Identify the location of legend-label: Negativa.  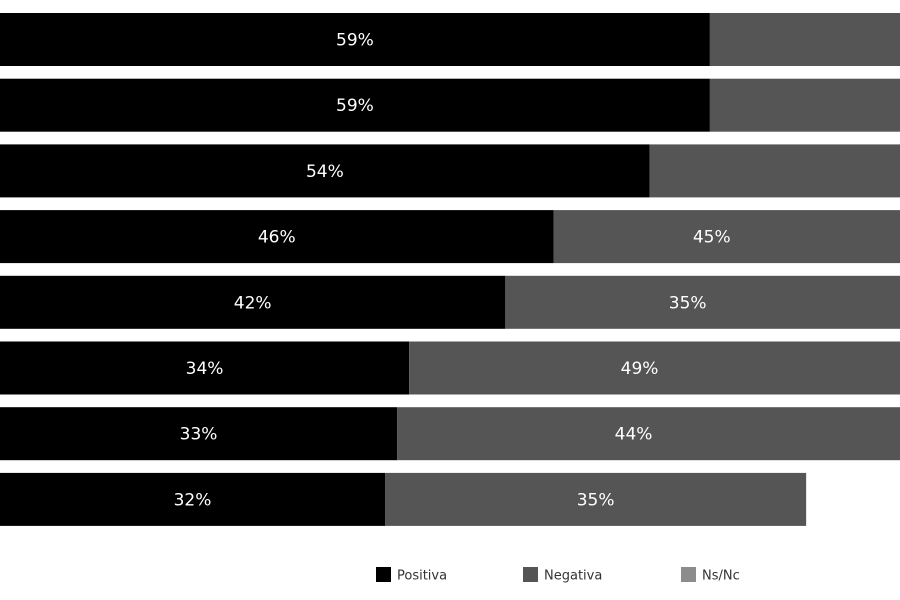
(573, 576).